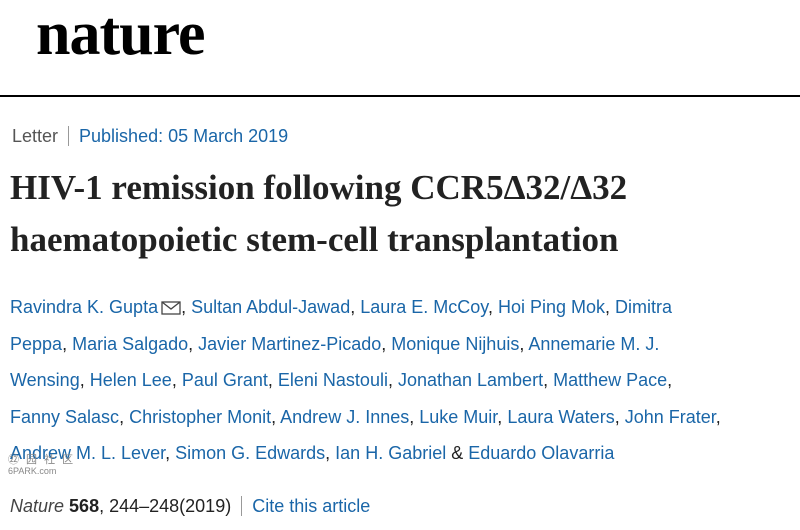  Describe the element at coordinates (65, 416) in the screenshot. I see `author-link: Fanny Salasc` at that location.